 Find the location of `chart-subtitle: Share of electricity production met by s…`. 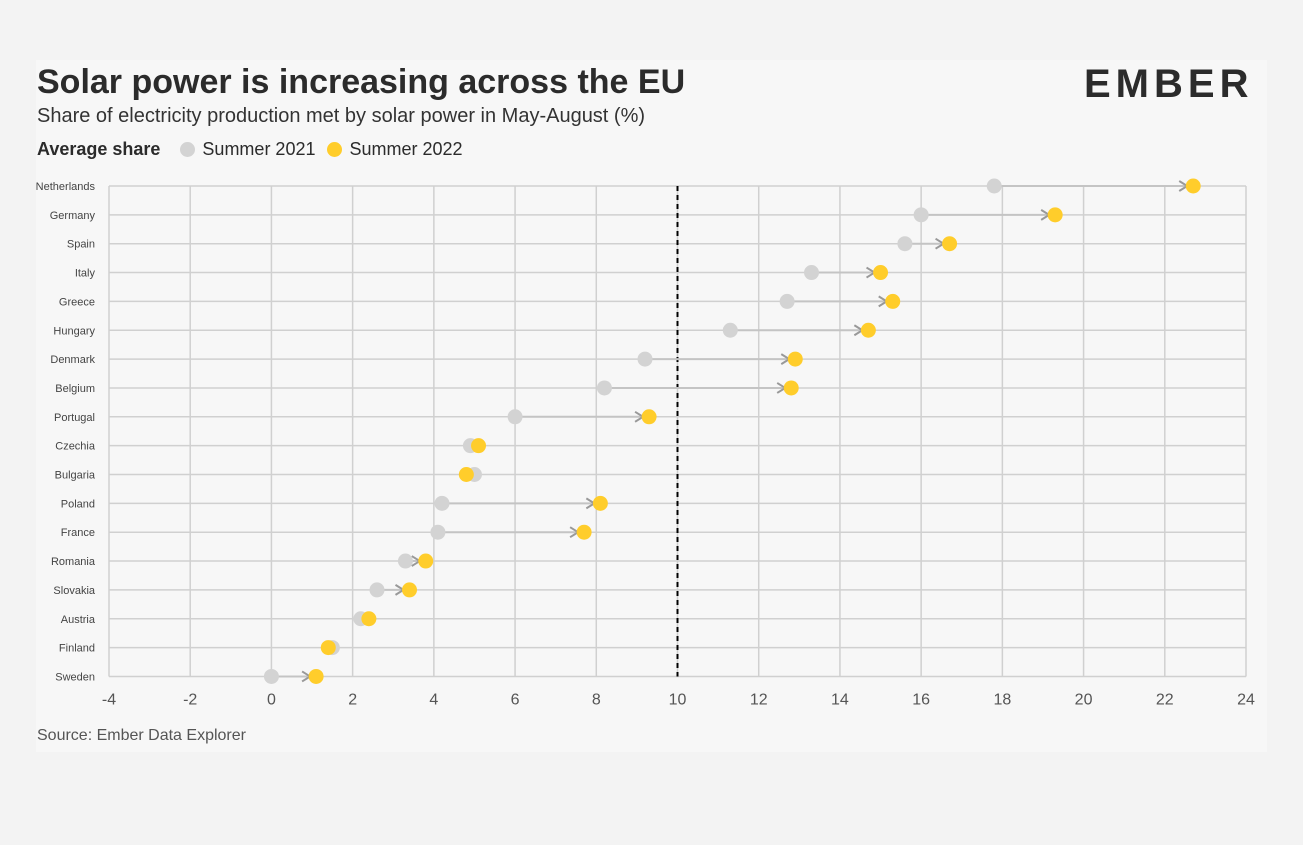

chart-subtitle: Share of electricity production met by s… is located at coordinates (341, 116).